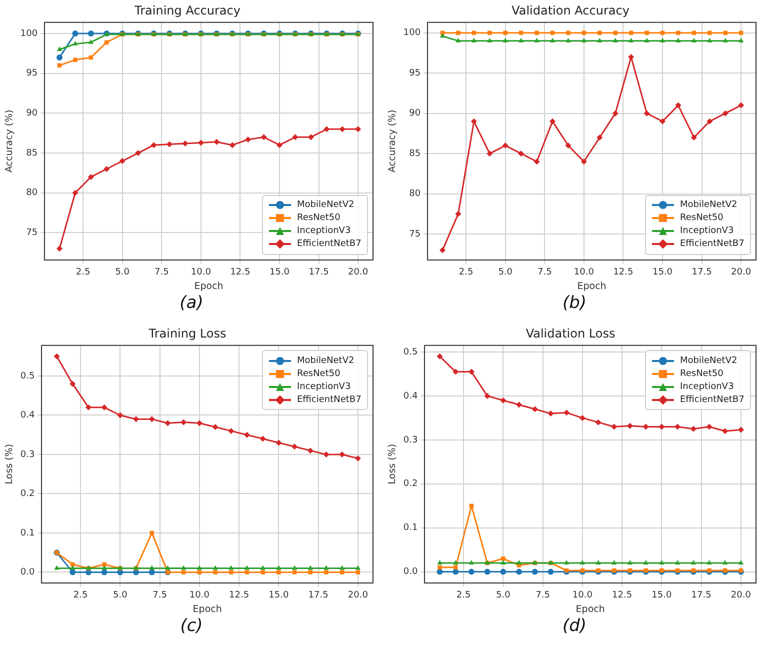 This screenshot has width=767, height=645. I want to click on y-axis-title: Accuracy (%), so click(392, 141).